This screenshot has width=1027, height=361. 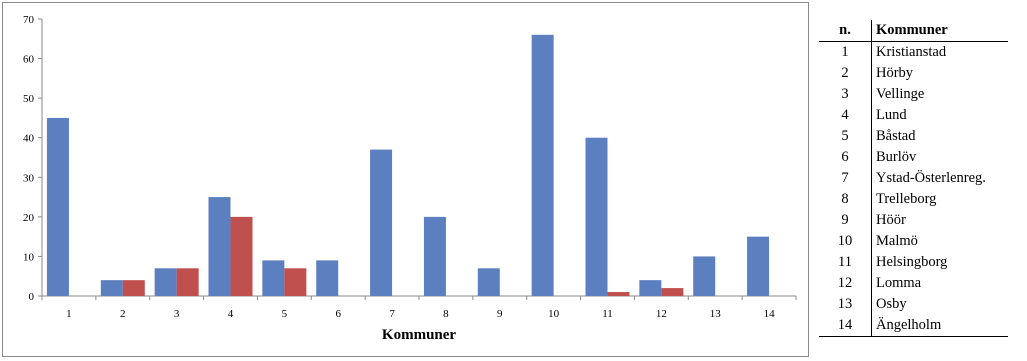 I want to click on table-cell-number: 10, so click(x=845, y=241).